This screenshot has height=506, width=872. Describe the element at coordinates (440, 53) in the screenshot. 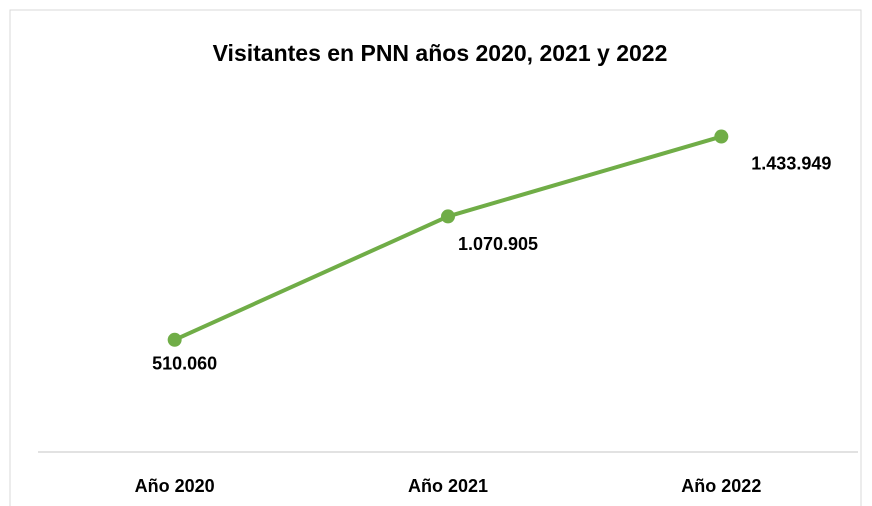

I see `chart-title: Visitantes en PNN años 2020, 2021 y 2022` at that location.